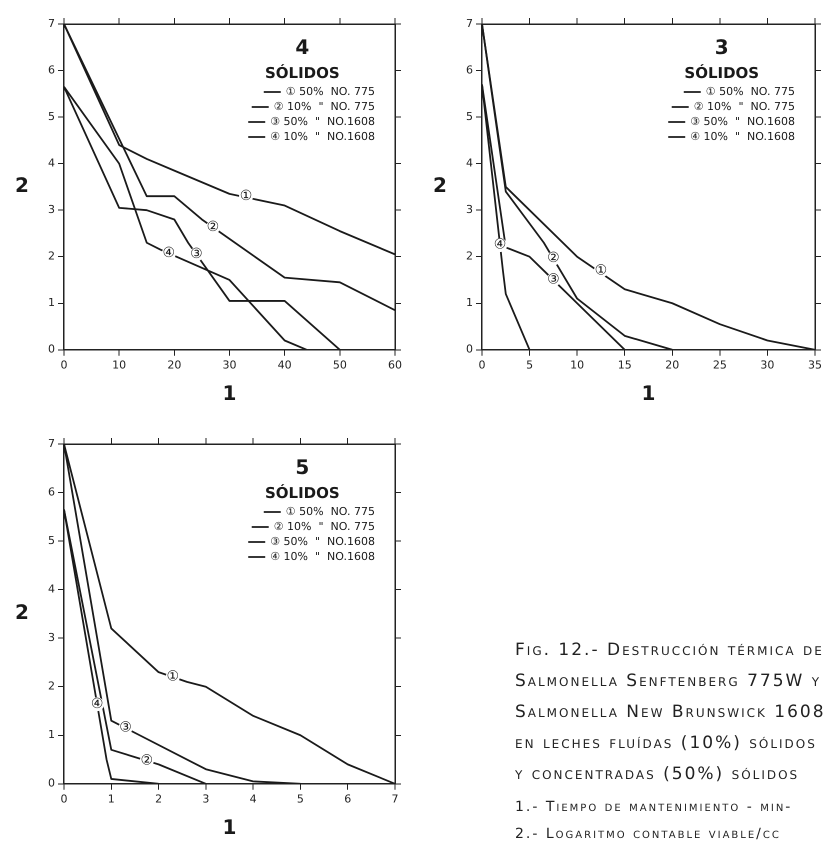 The width and height of the screenshot is (835, 849). What do you see at coordinates (395, 799) in the screenshot?
I see `x-tick-label: 7` at bounding box center [395, 799].